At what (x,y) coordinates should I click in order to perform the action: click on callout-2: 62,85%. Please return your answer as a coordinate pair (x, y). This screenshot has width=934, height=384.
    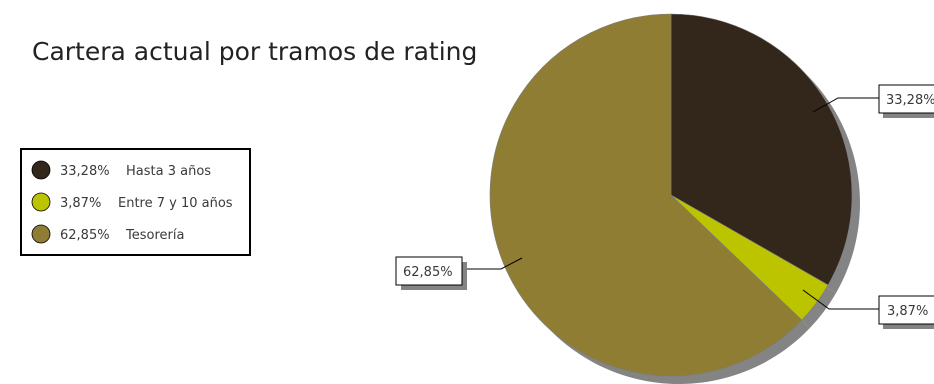
    Looking at the image, I should click on (459, 273).